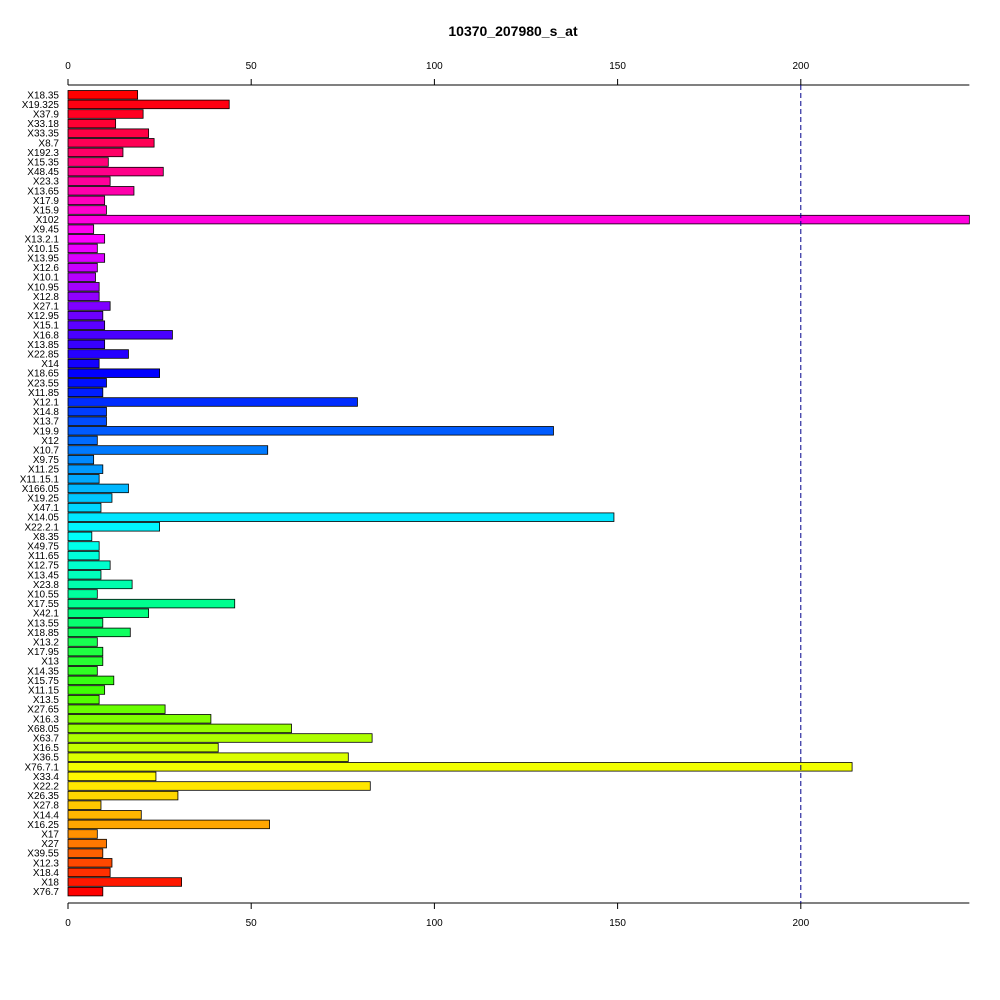 Image resolution: width=1000 pixels, height=1000 pixels. What do you see at coordinates (43, 710) in the screenshot?
I see `category-label: X27.65` at bounding box center [43, 710].